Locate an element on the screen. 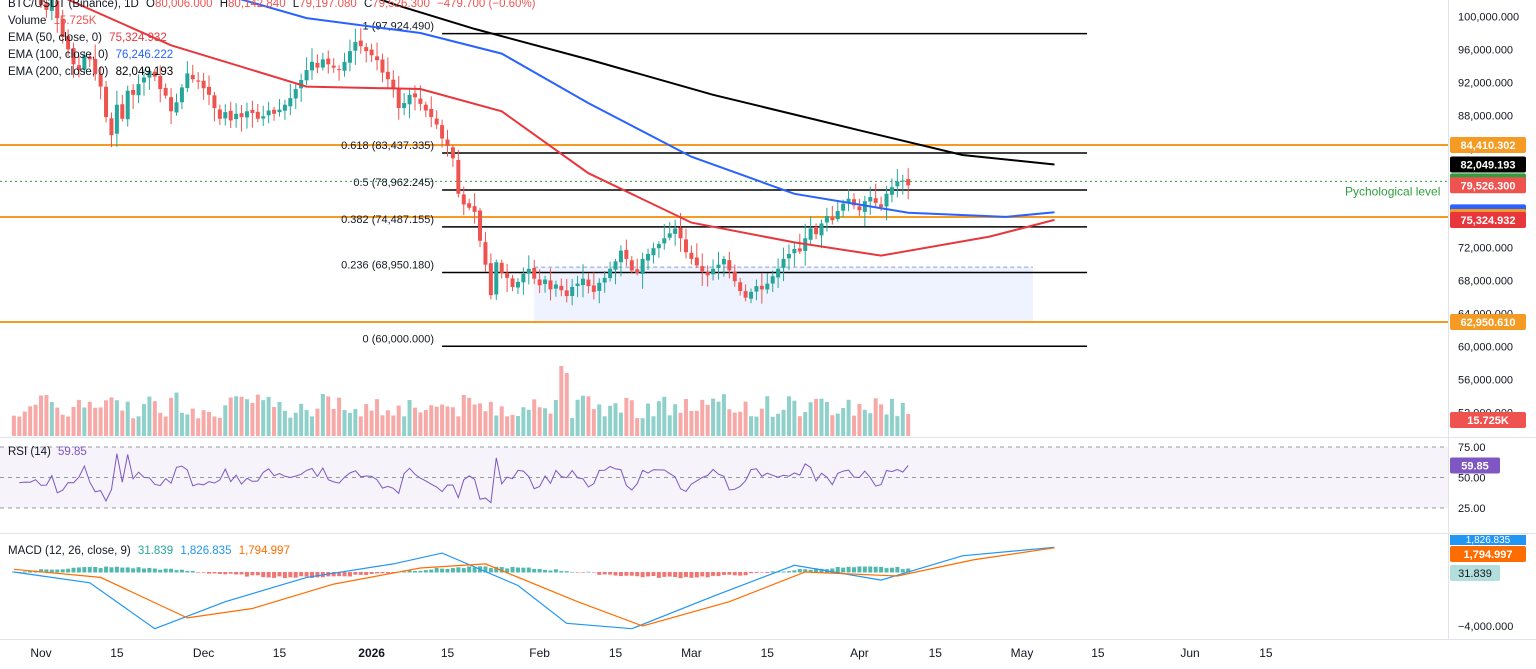 This screenshot has height=669, width=1536. macd-signal-value: 1,794.997 is located at coordinates (264, 551).